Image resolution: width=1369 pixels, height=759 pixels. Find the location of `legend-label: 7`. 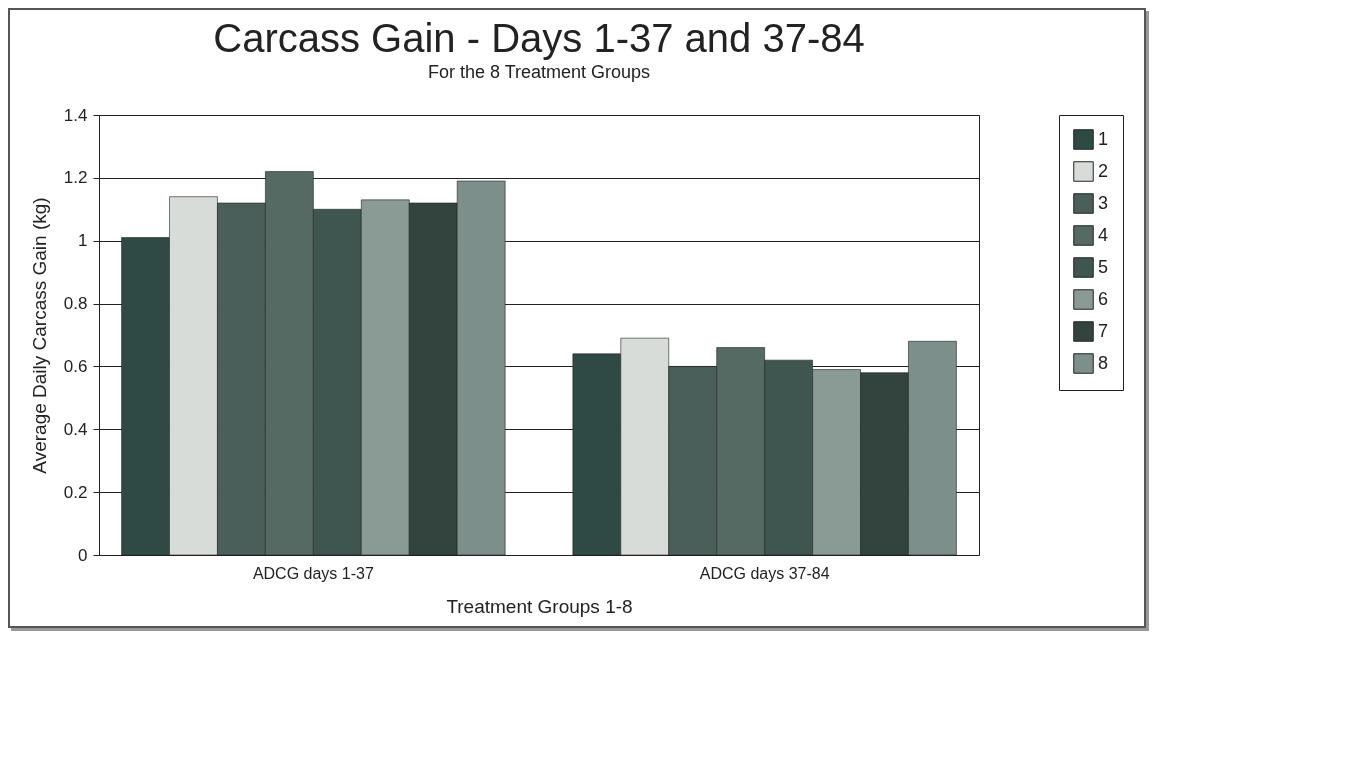

legend-label: 7 is located at coordinates (1103, 330).